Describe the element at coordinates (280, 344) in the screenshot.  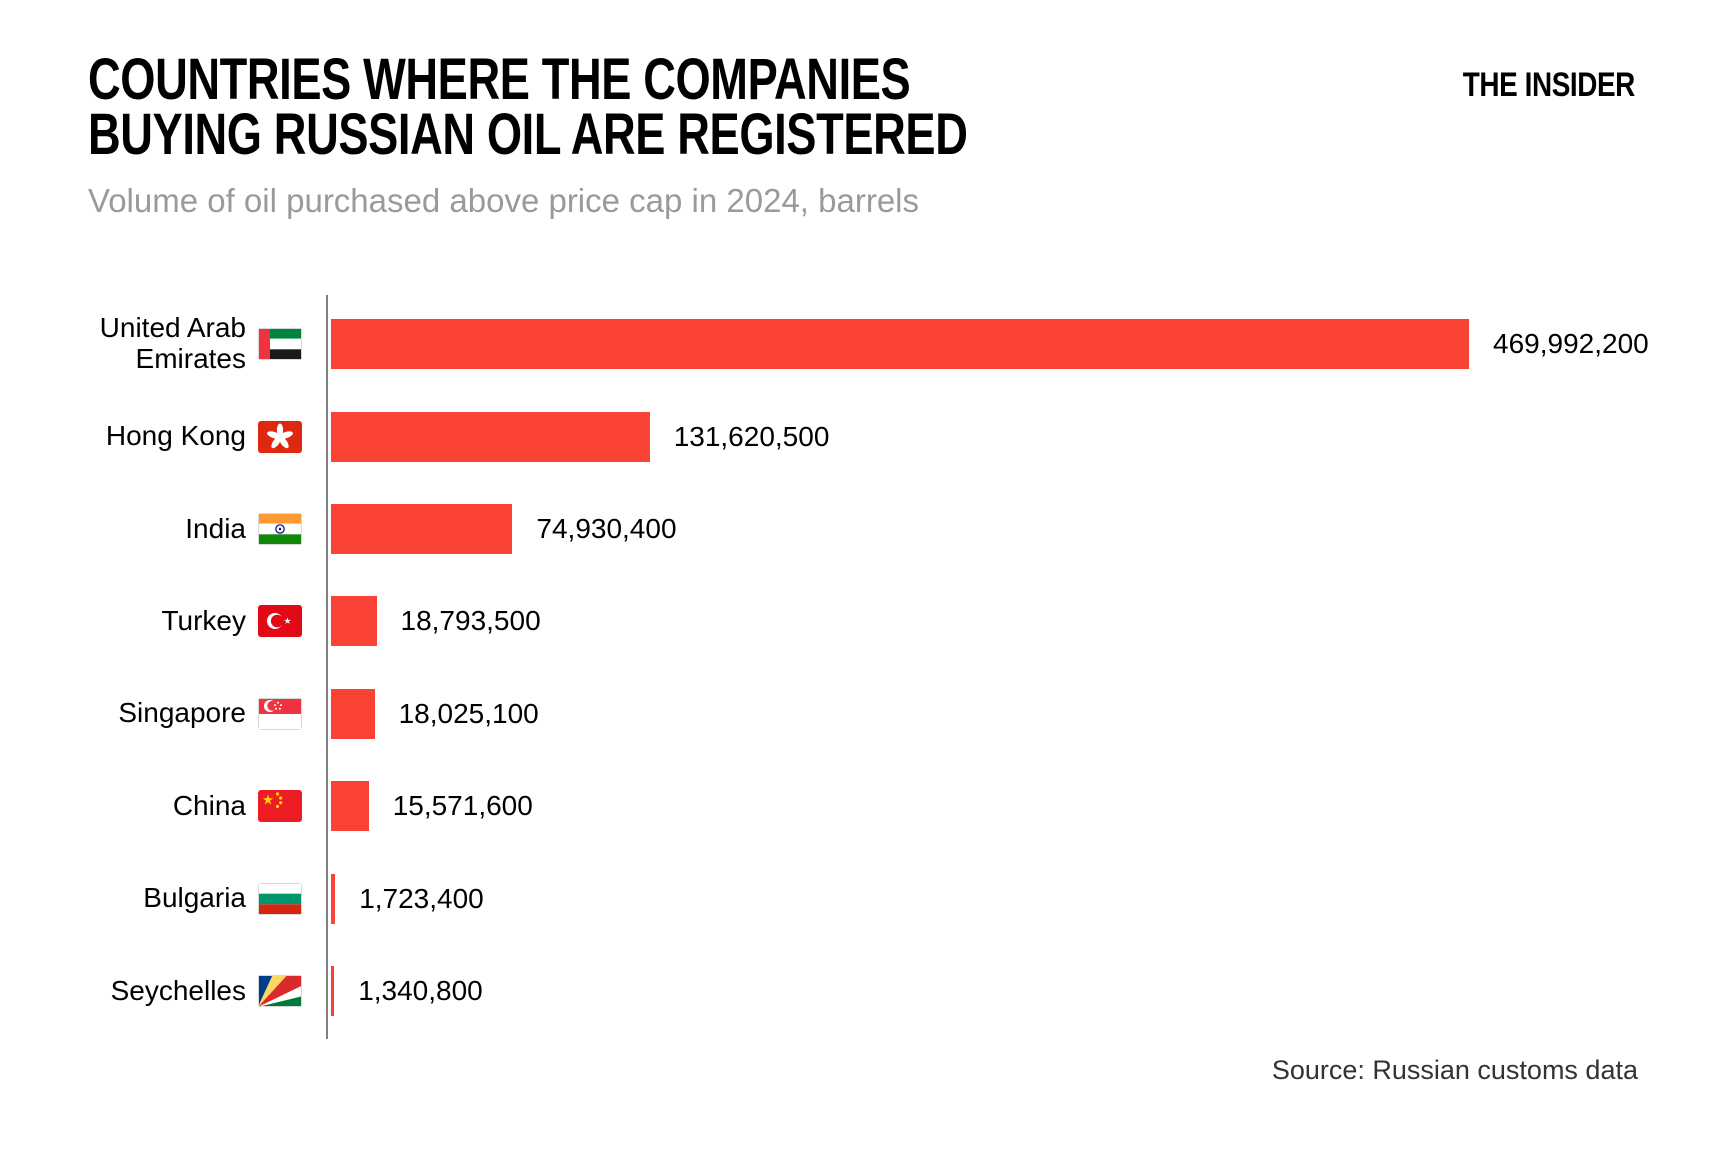
I see `ae-flag-icon` at that location.